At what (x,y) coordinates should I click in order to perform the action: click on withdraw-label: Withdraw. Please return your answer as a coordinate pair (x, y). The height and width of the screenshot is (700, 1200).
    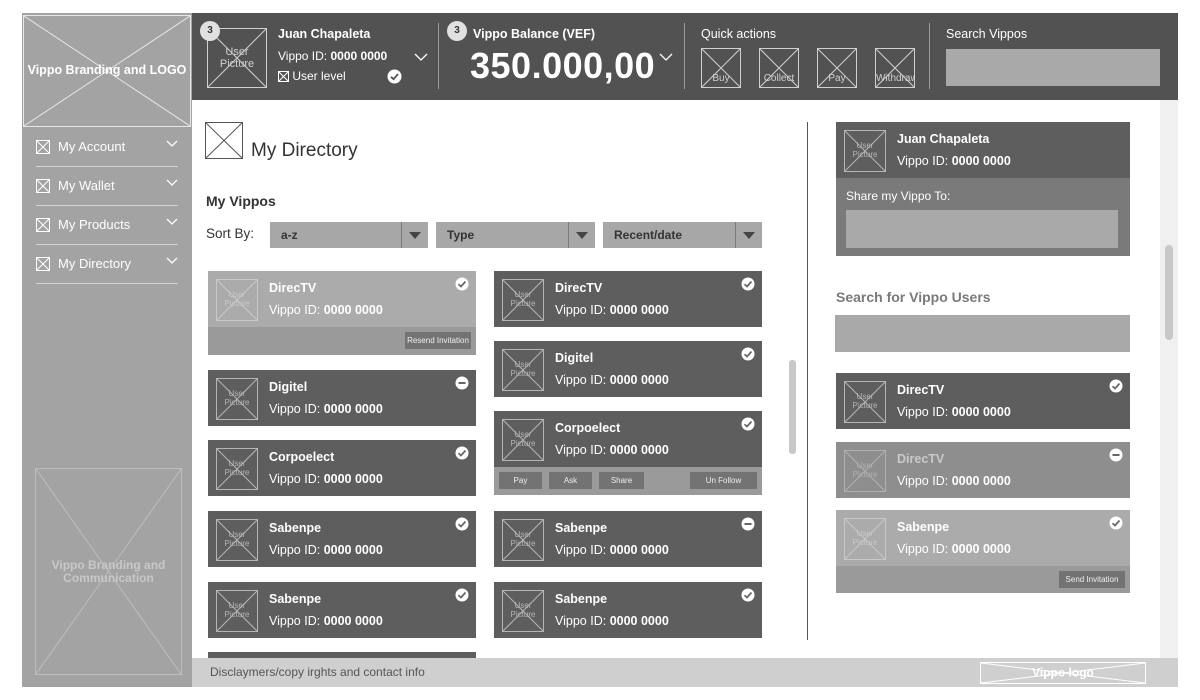
    Looking at the image, I should click on (895, 78).